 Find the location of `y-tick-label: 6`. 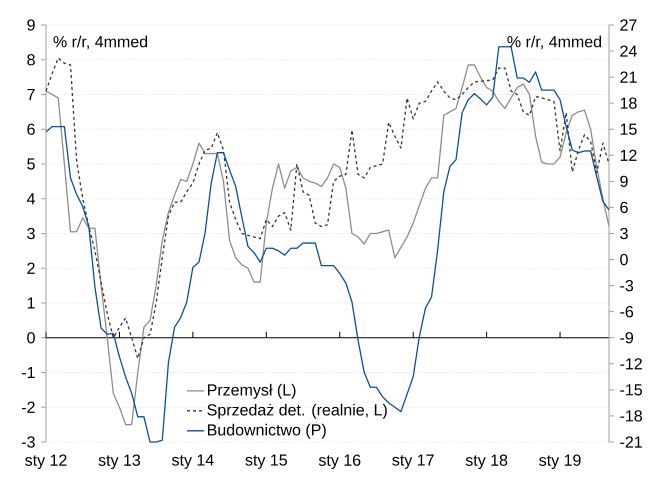

y-tick-label: 6 is located at coordinates (31, 129).